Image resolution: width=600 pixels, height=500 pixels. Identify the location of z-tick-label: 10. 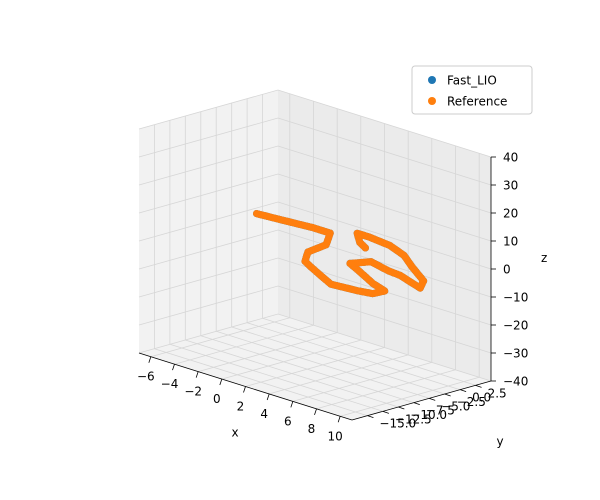
(510, 242).